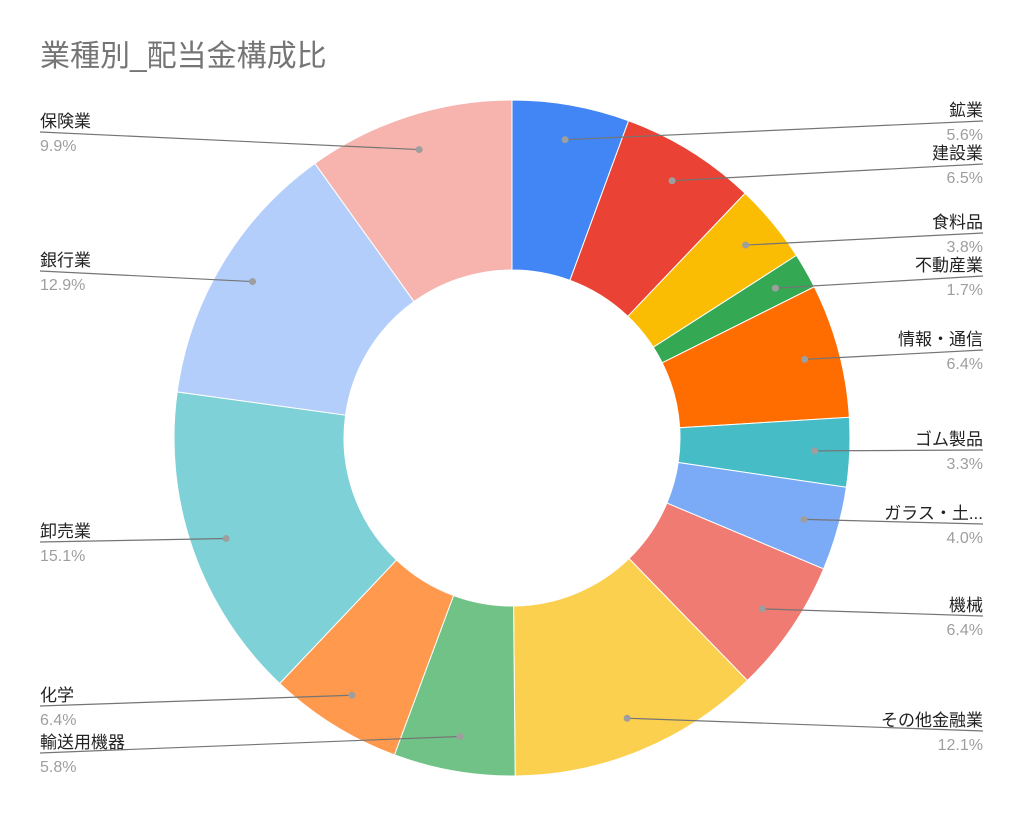 This screenshot has width=1024, height=820. Describe the element at coordinates (965, 178) in the screenshot. I see `slice-percent-label: 6.5%` at that location.